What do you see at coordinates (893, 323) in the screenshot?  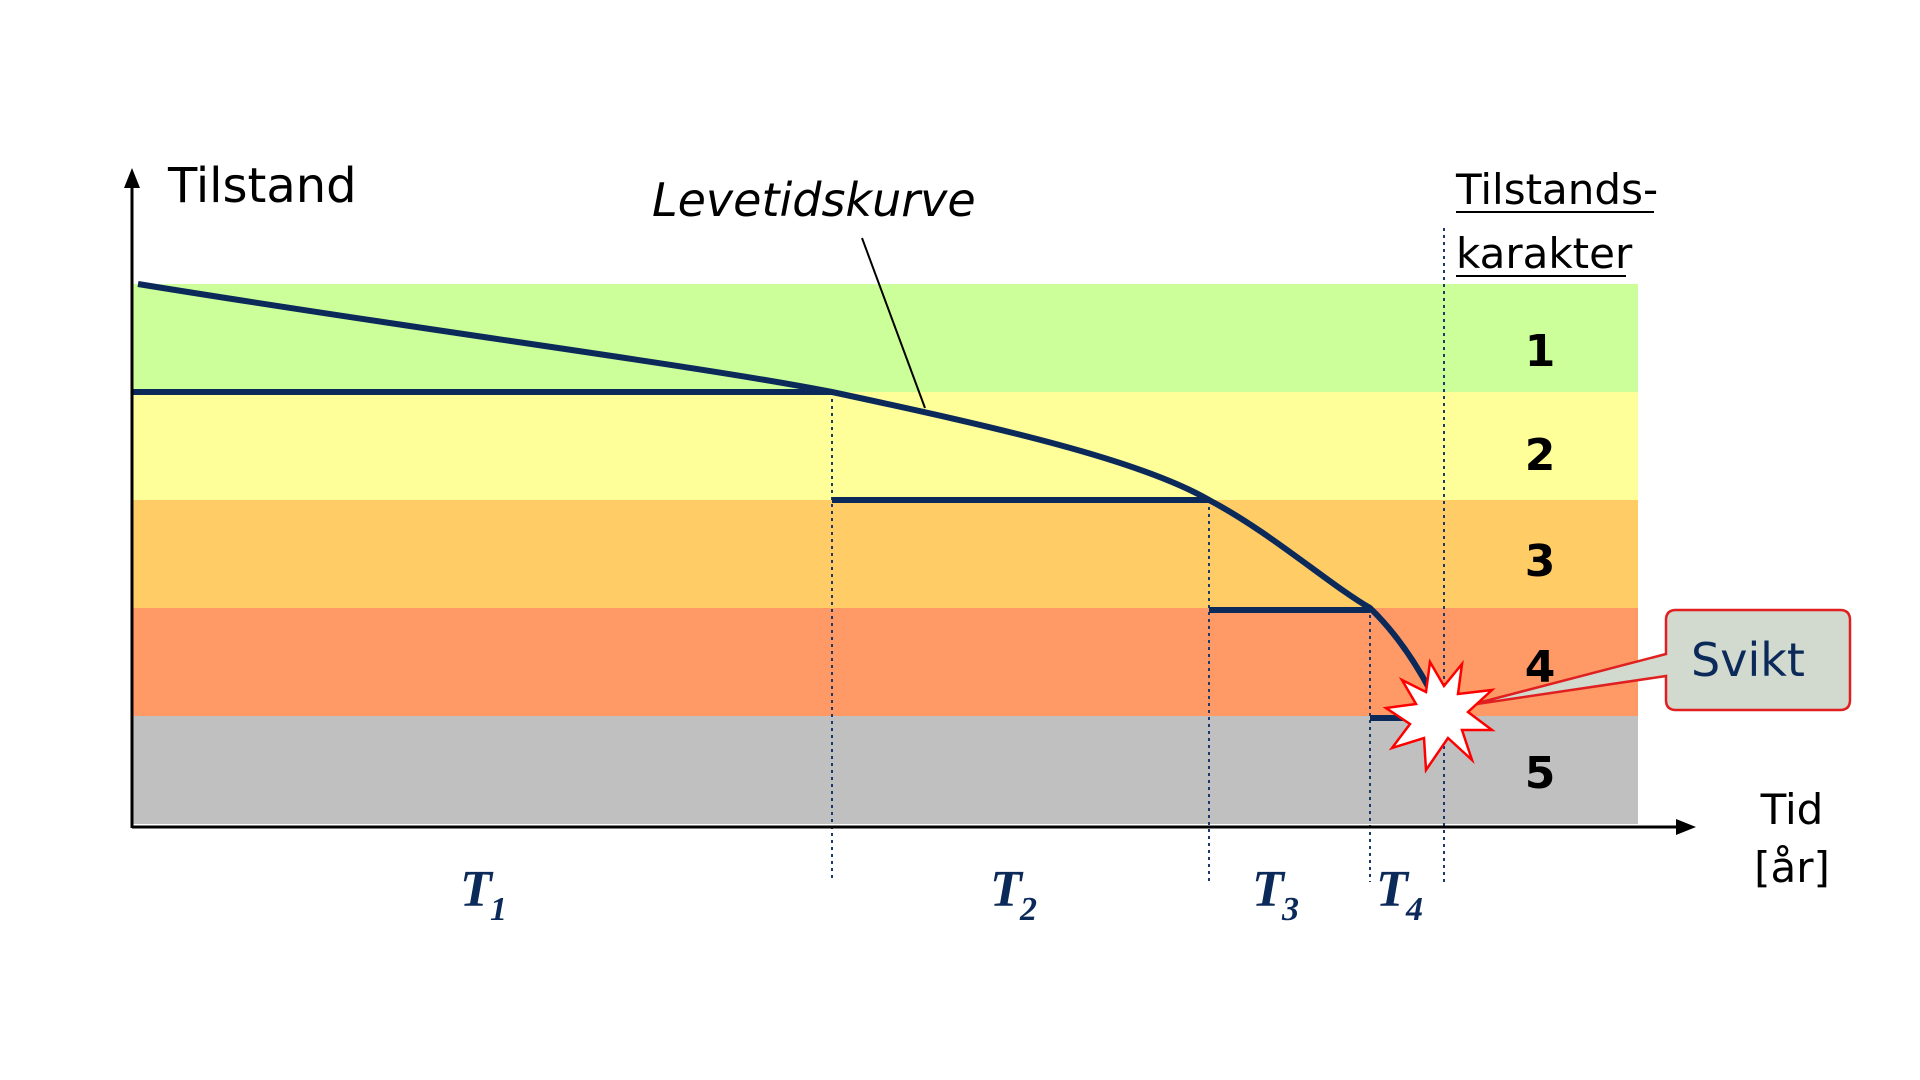 I see `curve-label-leader` at bounding box center [893, 323].